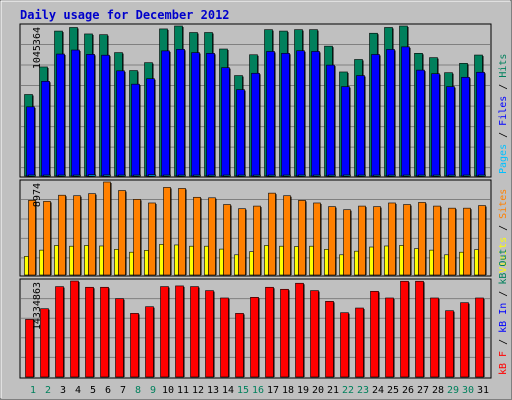 The width and height of the screenshot is (512, 400). I want to click on day-label: 21, so click(333, 390).